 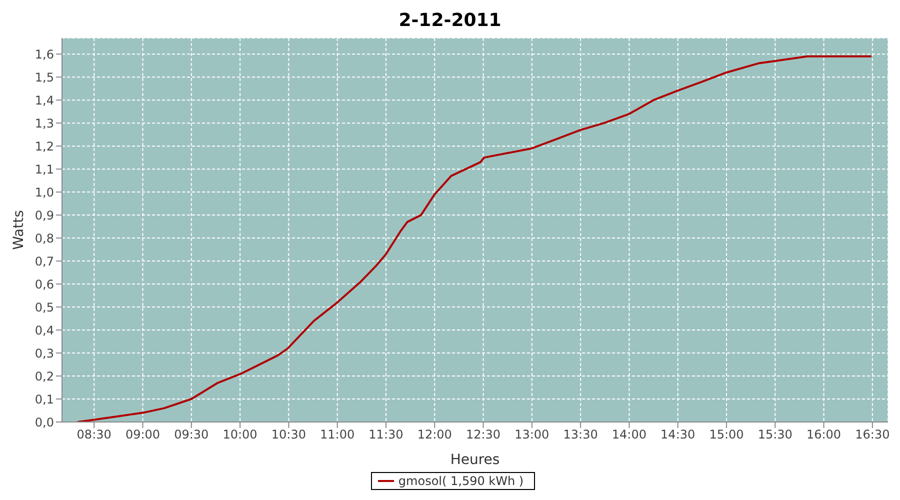 What do you see at coordinates (18, 230) in the screenshot?
I see `y-axis-title: Watts` at bounding box center [18, 230].